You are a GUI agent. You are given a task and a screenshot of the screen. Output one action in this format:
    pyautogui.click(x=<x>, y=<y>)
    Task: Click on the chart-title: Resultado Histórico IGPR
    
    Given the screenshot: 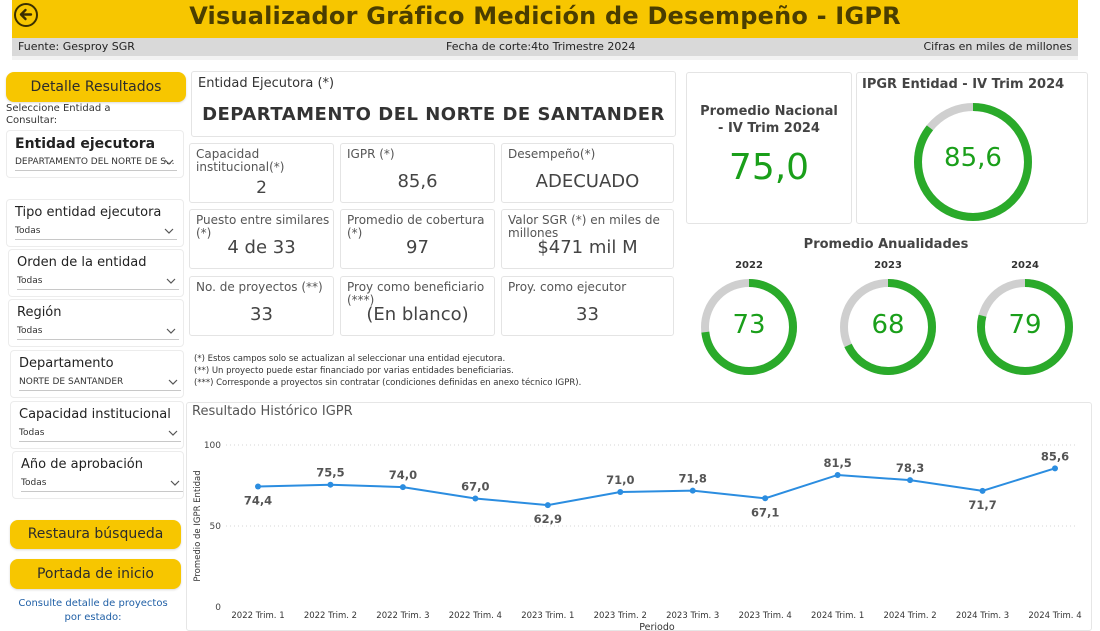 What is the action you would take?
    pyautogui.click(x=272, y=411)
    